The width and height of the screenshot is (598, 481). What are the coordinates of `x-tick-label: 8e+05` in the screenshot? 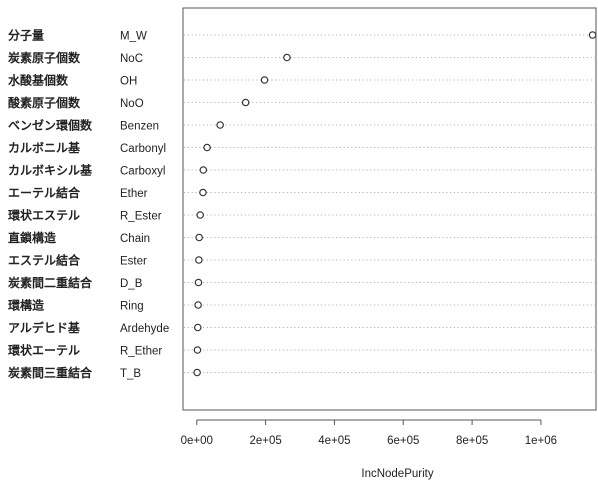 It's located at (472, 441).